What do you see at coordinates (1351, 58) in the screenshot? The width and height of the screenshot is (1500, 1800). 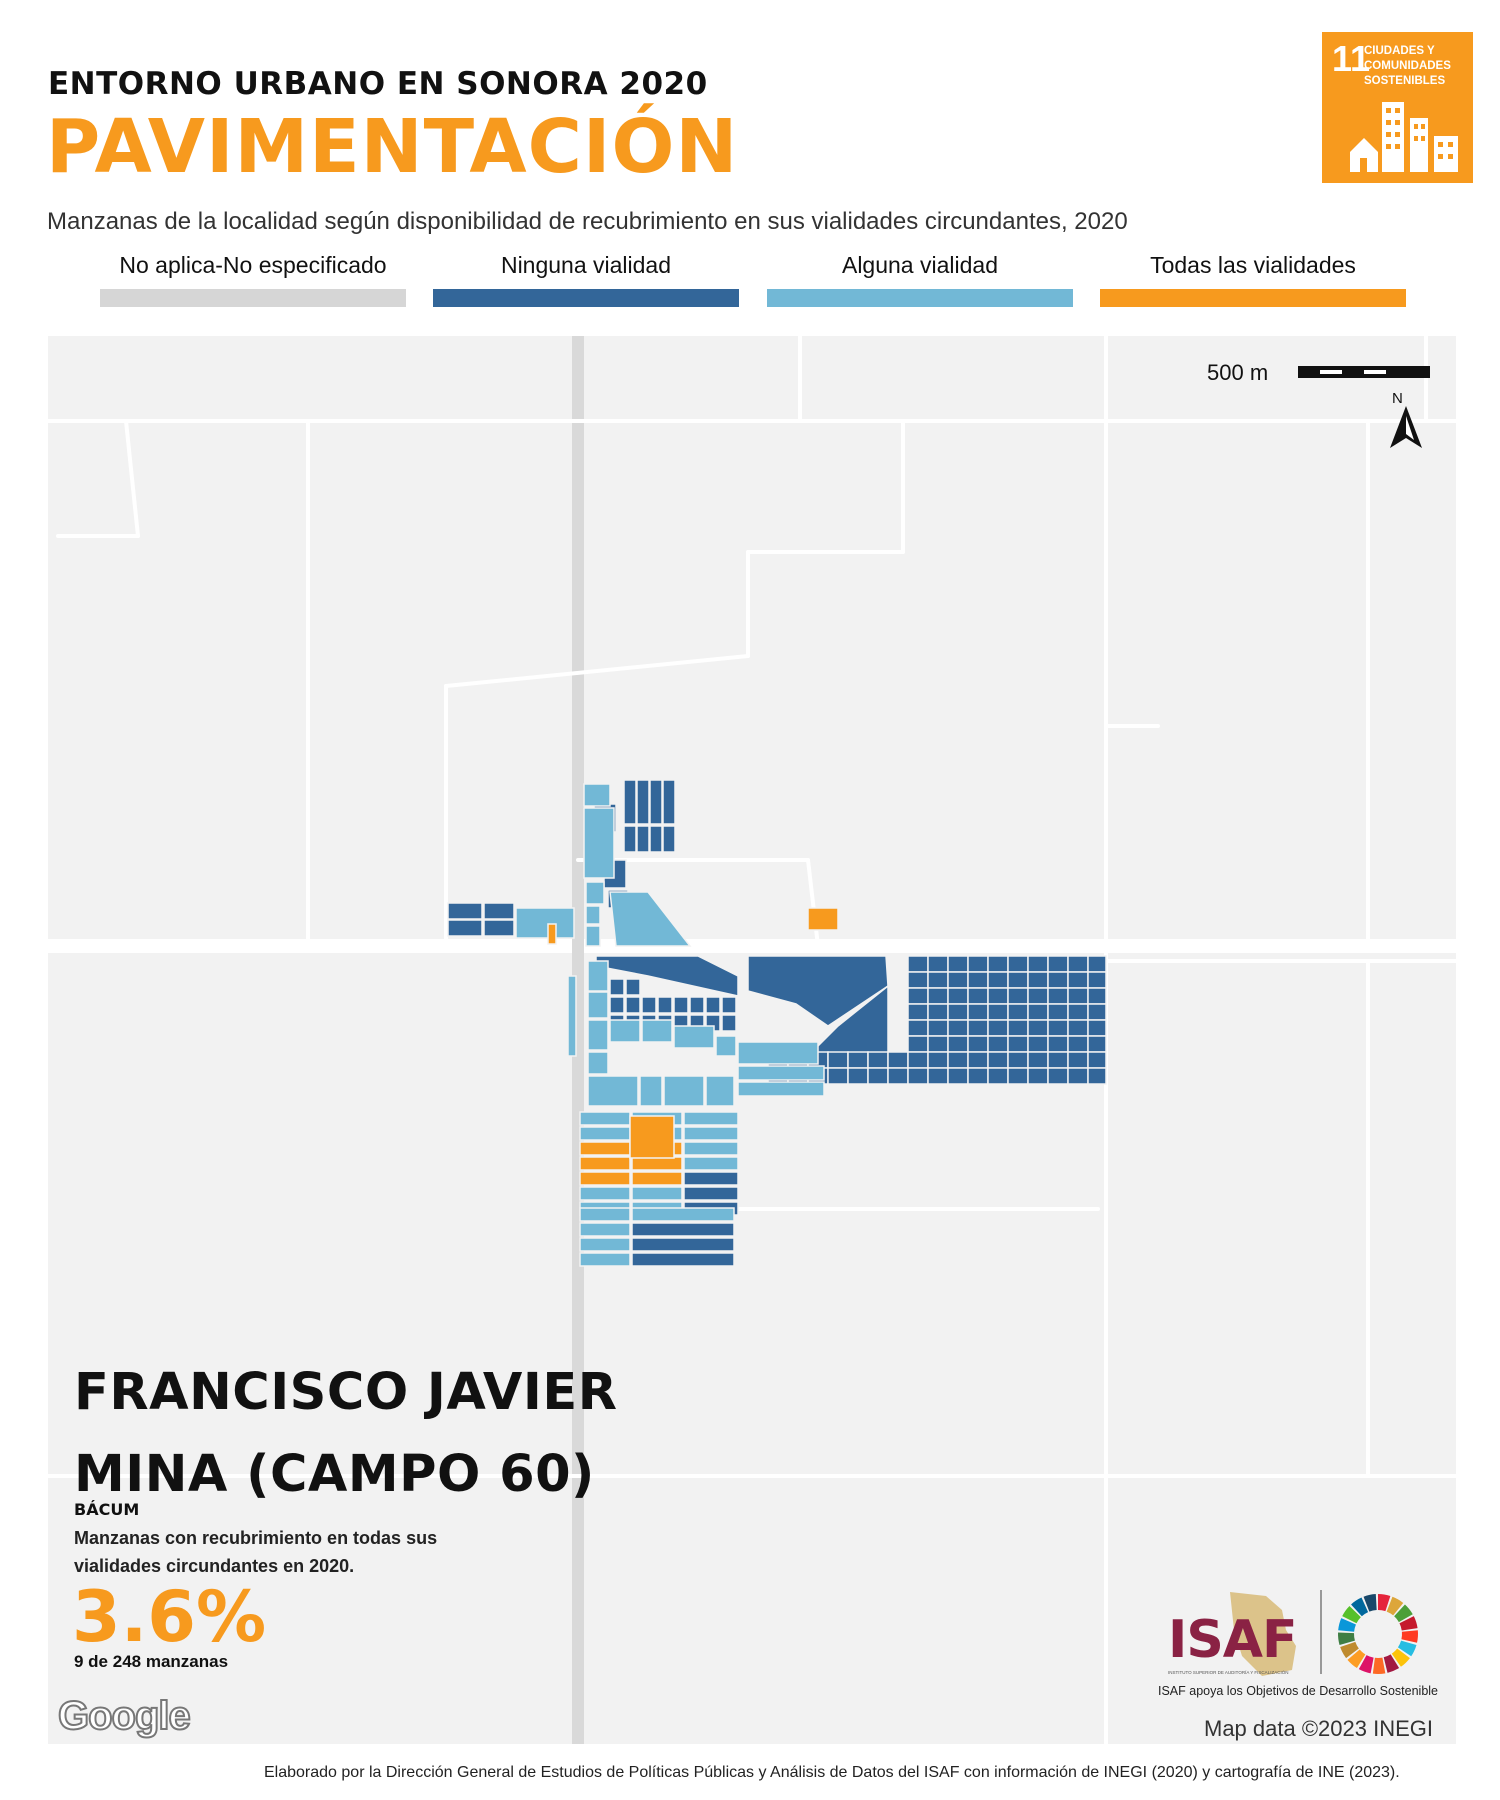 I see `sdg-number: 11` at bounding box center [1351, 58].